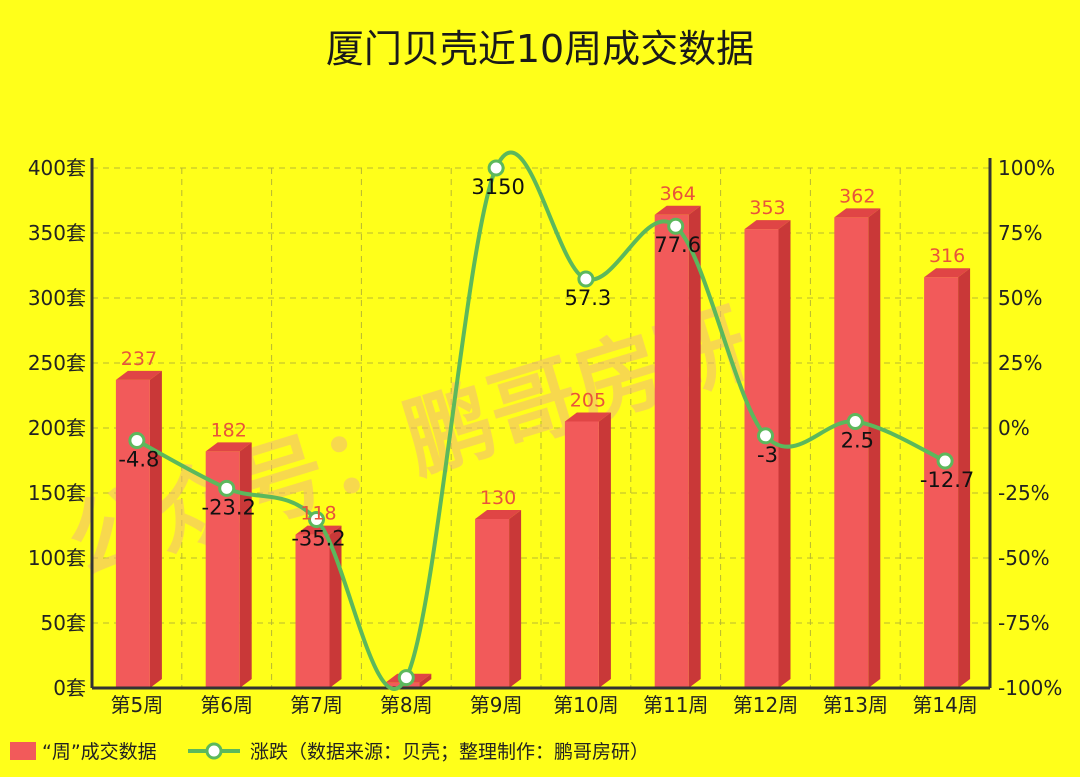 The width and height of the screenshot is (1080, 777). I want to click on bar-value-label: 118, so click(318, 514).